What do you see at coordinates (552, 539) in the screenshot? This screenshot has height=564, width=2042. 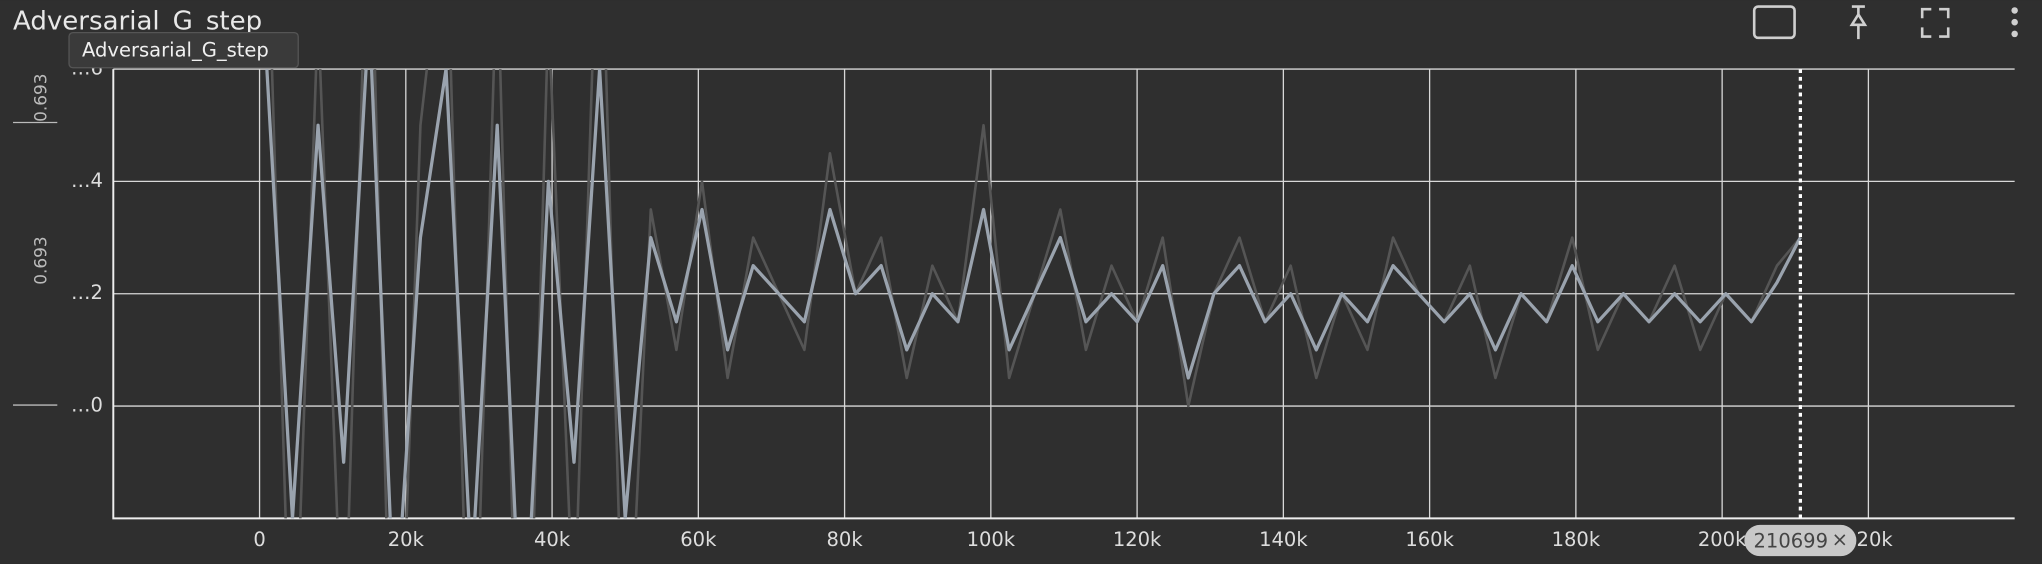 I see `x-tick-label: 40k` at bounding box center [552, 539].